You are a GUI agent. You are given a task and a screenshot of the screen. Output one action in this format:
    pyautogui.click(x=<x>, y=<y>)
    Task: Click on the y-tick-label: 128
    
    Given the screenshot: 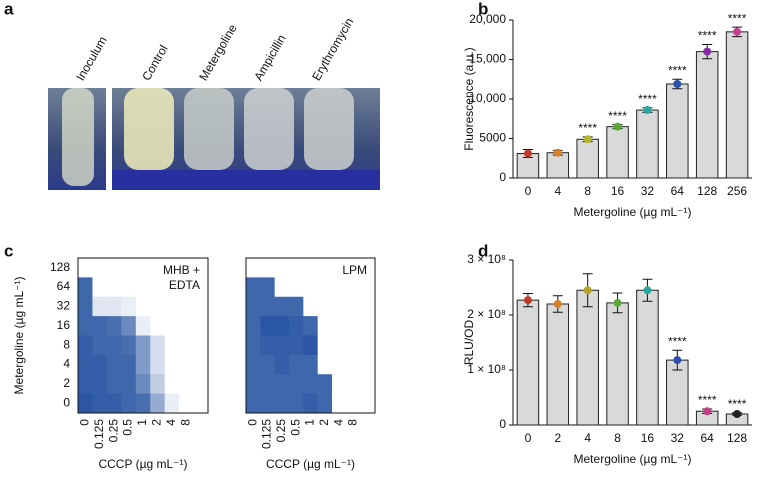 What is the action you would take?
    pyautogui.click(x=60, y=267)
    